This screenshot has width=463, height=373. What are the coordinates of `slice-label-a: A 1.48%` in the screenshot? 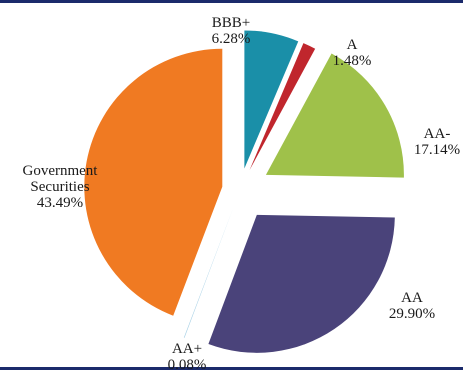 It's located at (352, 53).